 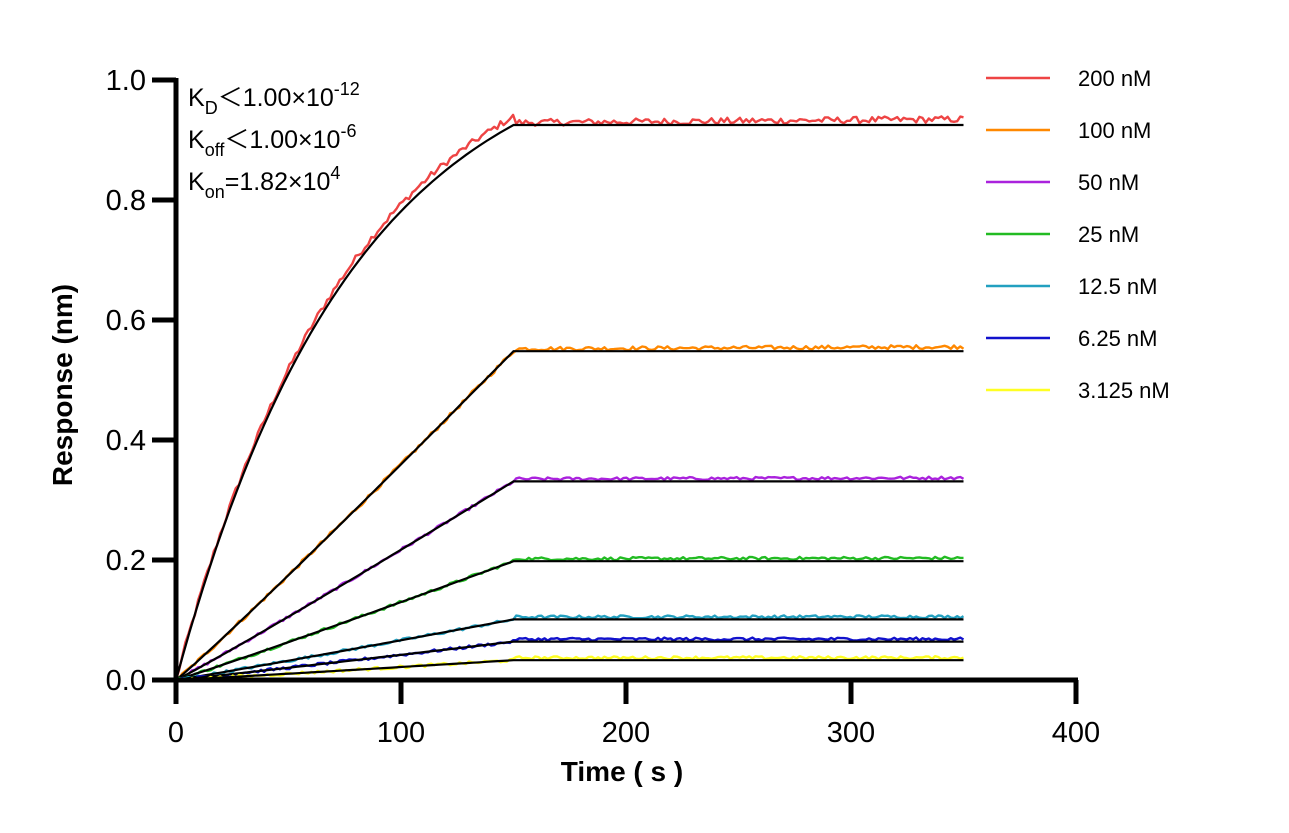 What do you see at coordinates (126, 681) in the screenshot?
I see `y-tick-label: 0.0` at bounding box center [126, 681].